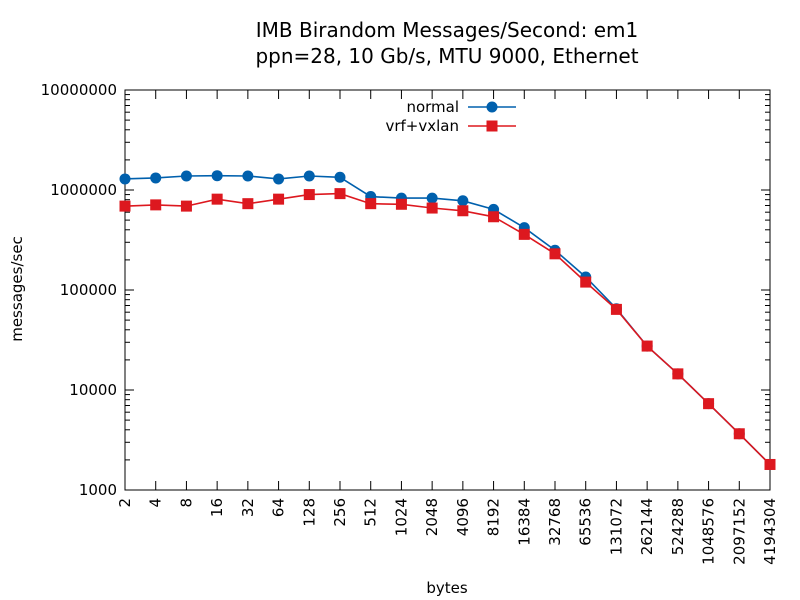  What do you see at coordinates (371, 512) in the screenshot?
I see `x-tick-label: 512` at bounding box center [371, 512].